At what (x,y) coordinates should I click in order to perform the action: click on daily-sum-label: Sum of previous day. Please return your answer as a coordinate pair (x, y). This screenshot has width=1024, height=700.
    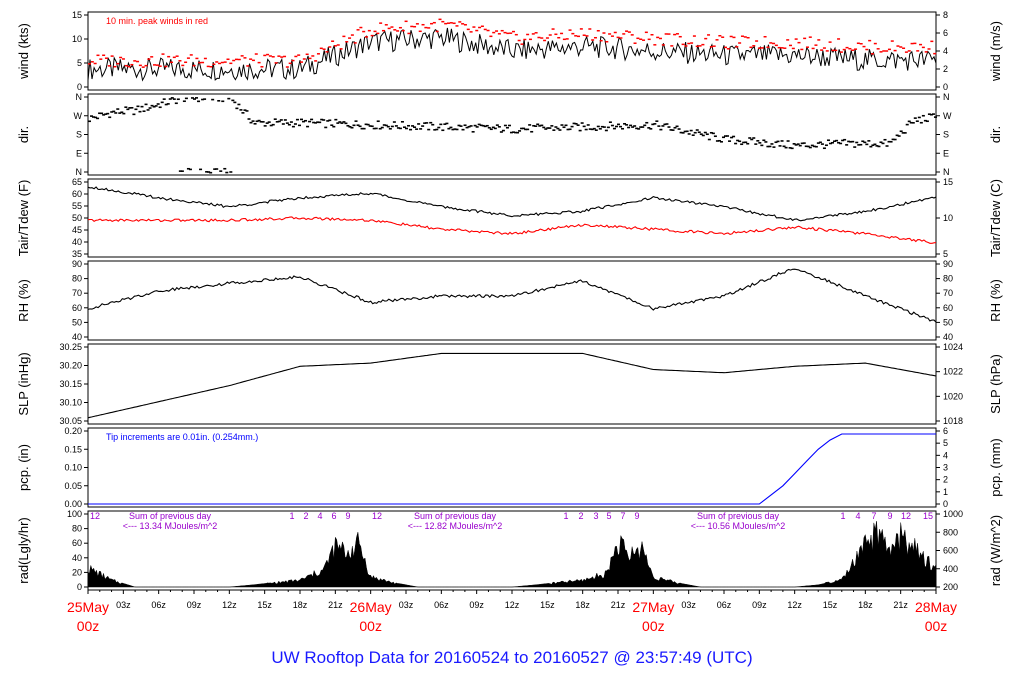
    Looking at the image, I should click on (738, 516).